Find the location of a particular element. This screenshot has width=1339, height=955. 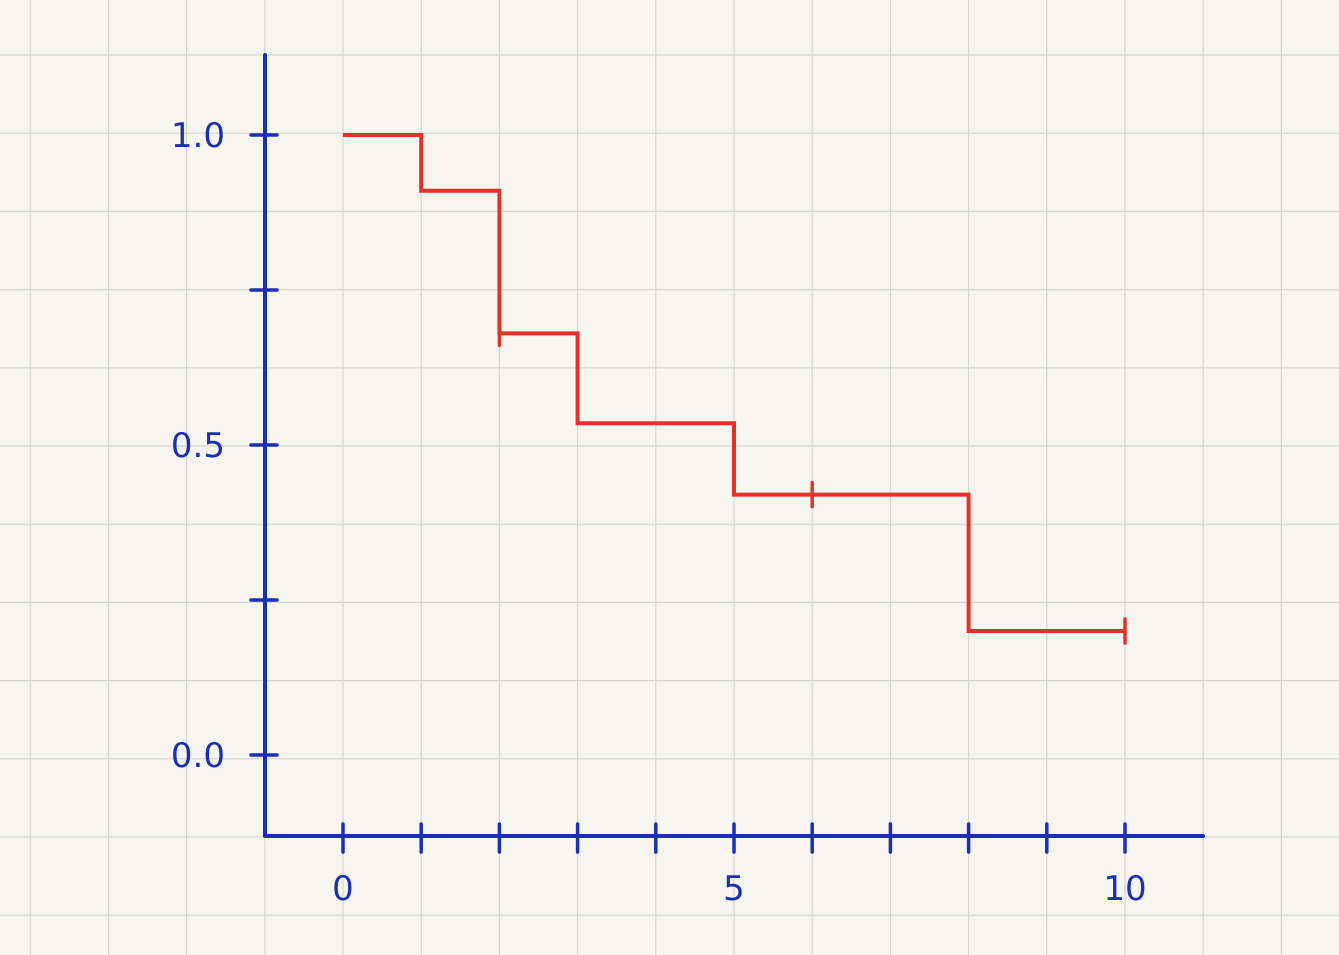

x-tick-label: 5 is located at coordinates (734, 889).